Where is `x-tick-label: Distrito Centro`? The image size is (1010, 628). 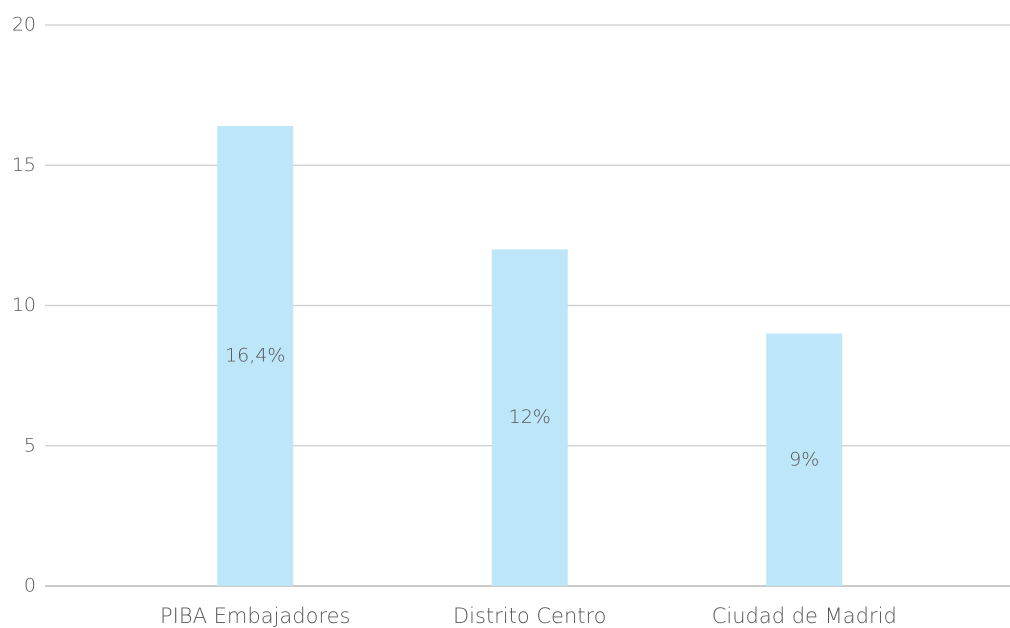 x-tick-label: Distrito Centro is located at coordinates (530, 616).